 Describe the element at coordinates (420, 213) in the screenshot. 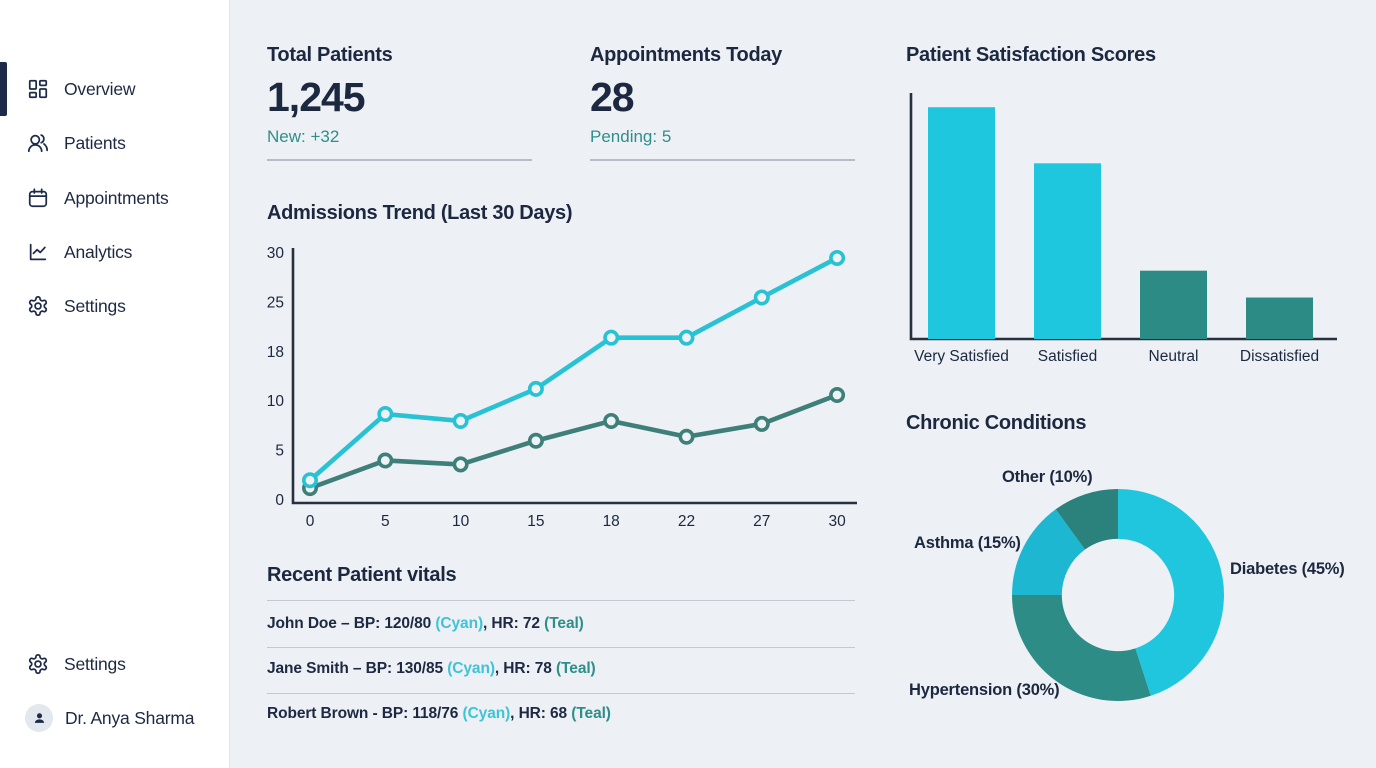

I see `admissions-trend-title: Admissions Trend (Last 30 Days)` at that location.